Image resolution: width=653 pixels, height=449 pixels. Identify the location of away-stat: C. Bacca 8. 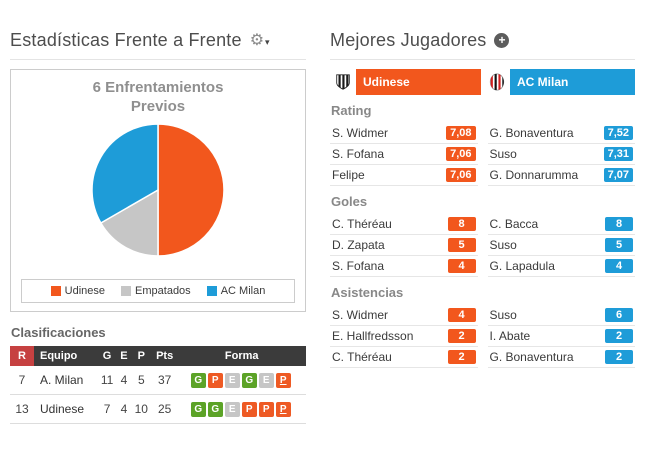
(561, 224).